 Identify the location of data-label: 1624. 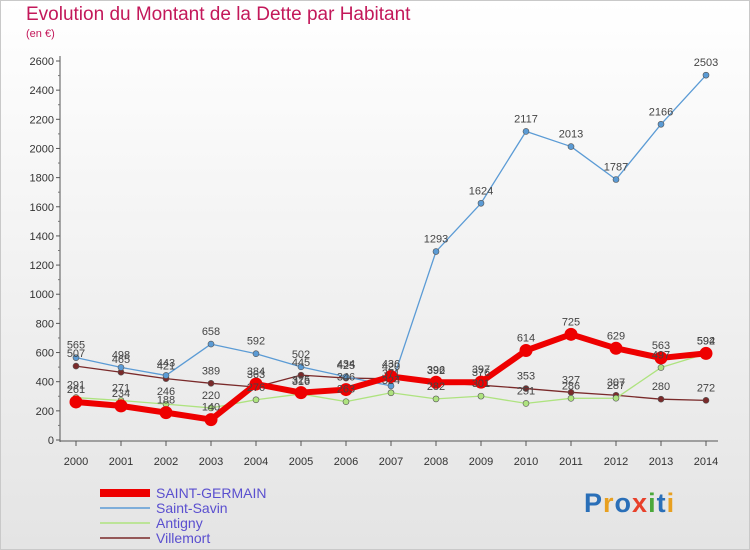
(481, 191).